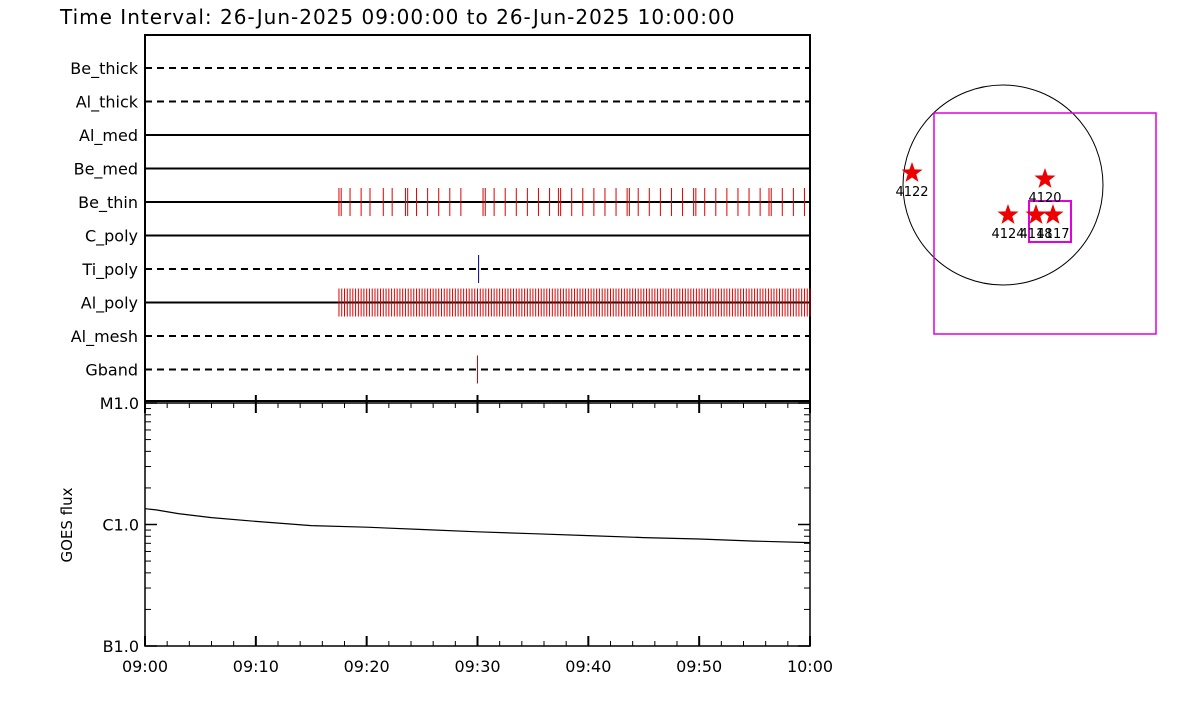 The width and height of the screenshot is (1200, 705). Describe the element at coordinates (119, 403) in the screenshot. I see `y-tick-label: M1.0` at that location.